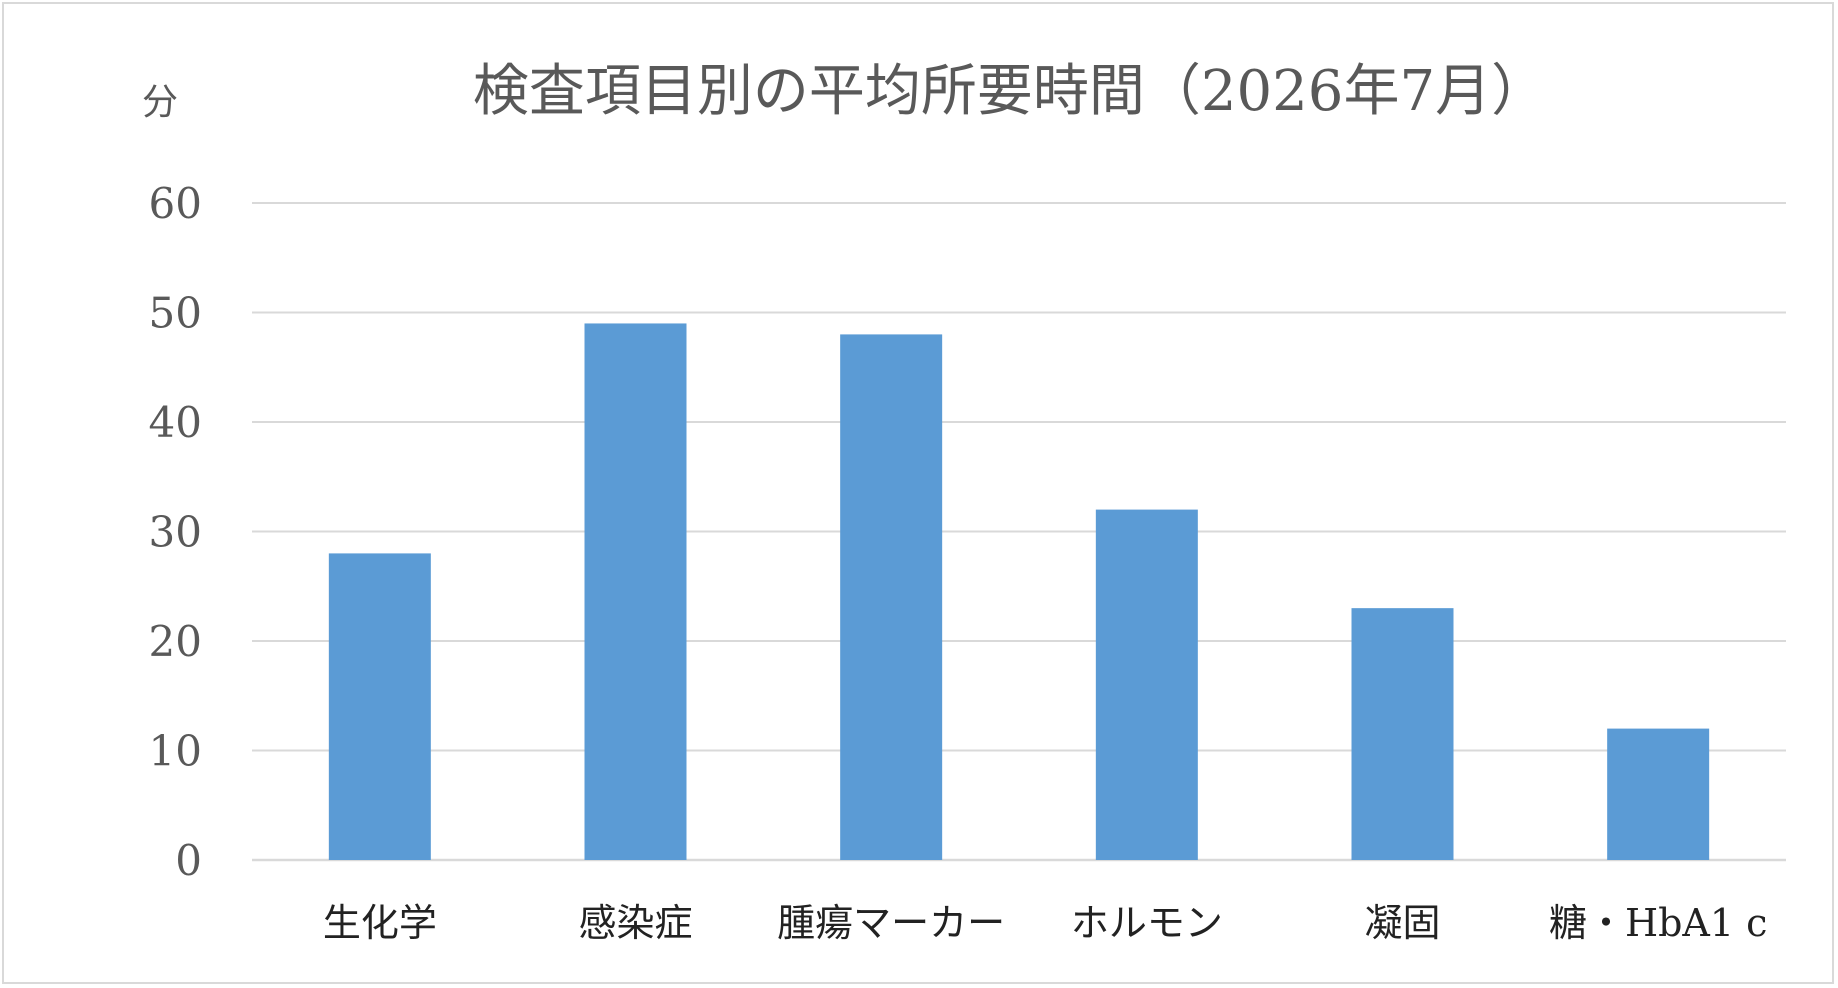 Image resolution: width=1838 pixels, height=988 pixels. Describe the element at coordinates (175, 641) in the screenshot. I see `y-tick-label: 20` at that location.